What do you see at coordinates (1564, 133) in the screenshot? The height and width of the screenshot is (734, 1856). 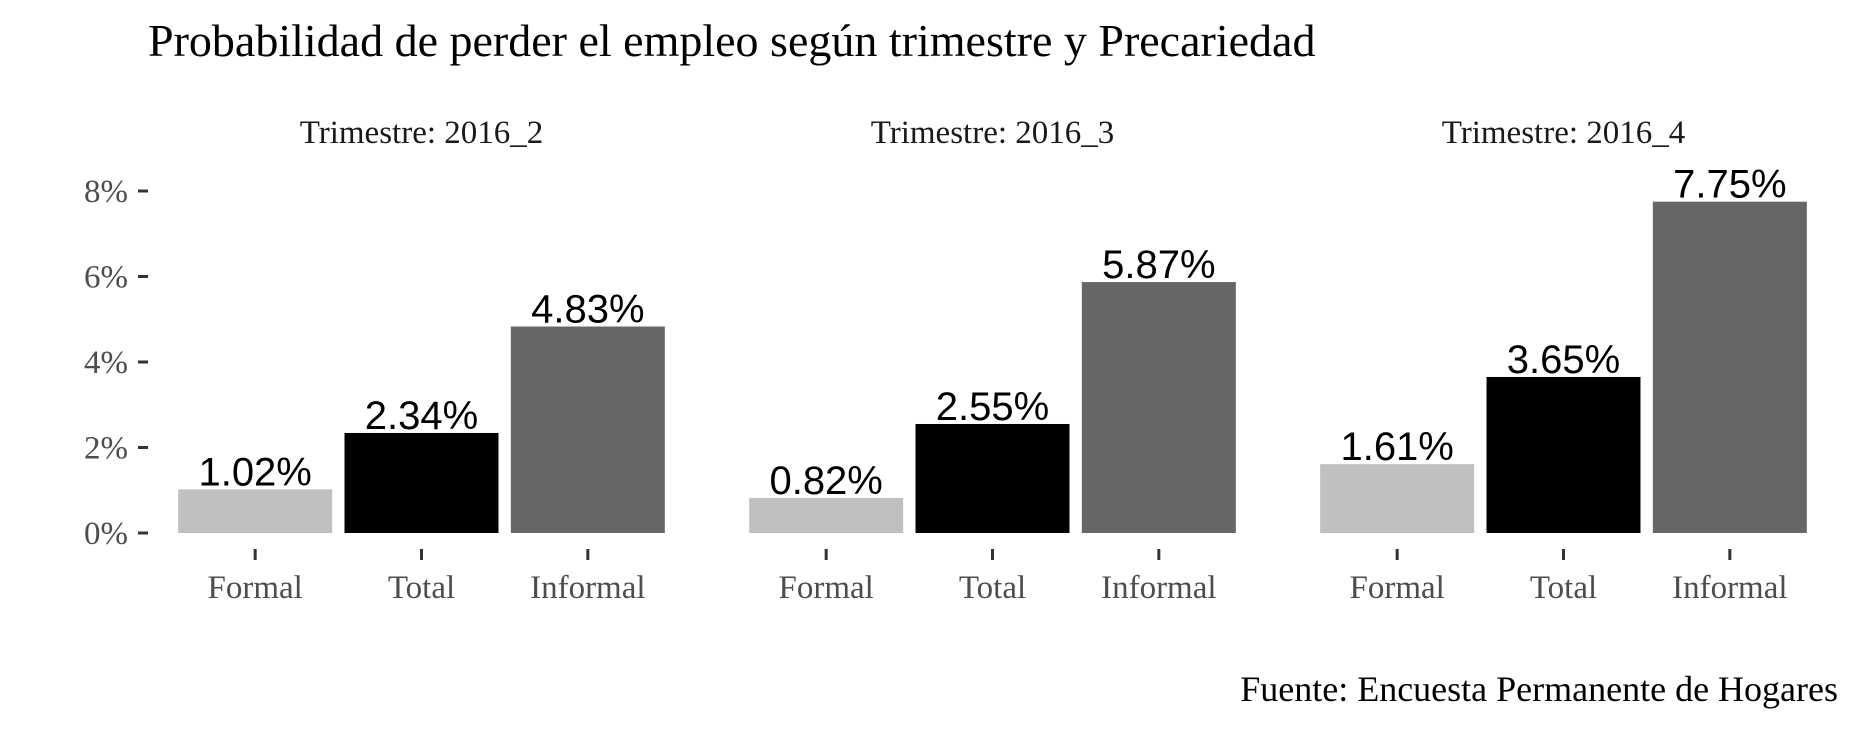 I see `panel-strip-label: Trimestre: 2016_4` at bounding box center [1564, 133].